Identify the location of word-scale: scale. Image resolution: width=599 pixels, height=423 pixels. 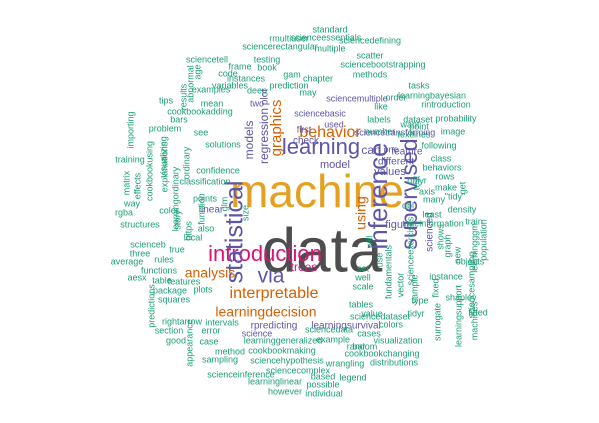
(362, 286).